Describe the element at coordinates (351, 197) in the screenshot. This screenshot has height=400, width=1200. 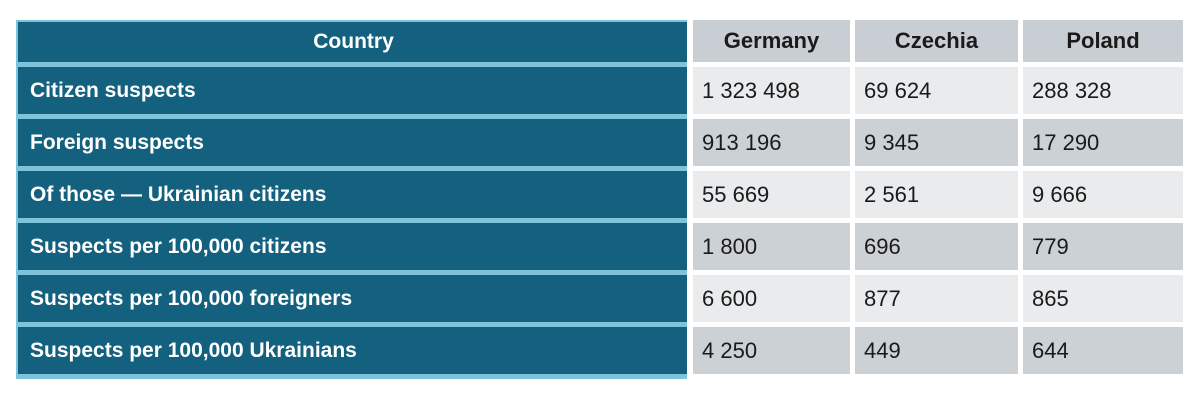
I see `row-label: Of those — Ukrainian citizens` at that location.